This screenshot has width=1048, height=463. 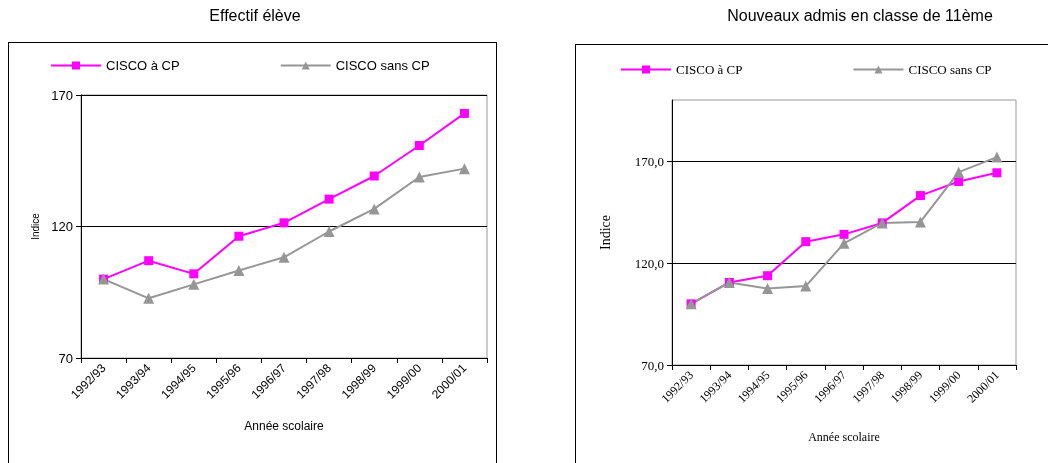 What do you see at coordinates (62, 95) in the screenshot?
I see `y-tick-label: 170` at bounding box center [62, 95].